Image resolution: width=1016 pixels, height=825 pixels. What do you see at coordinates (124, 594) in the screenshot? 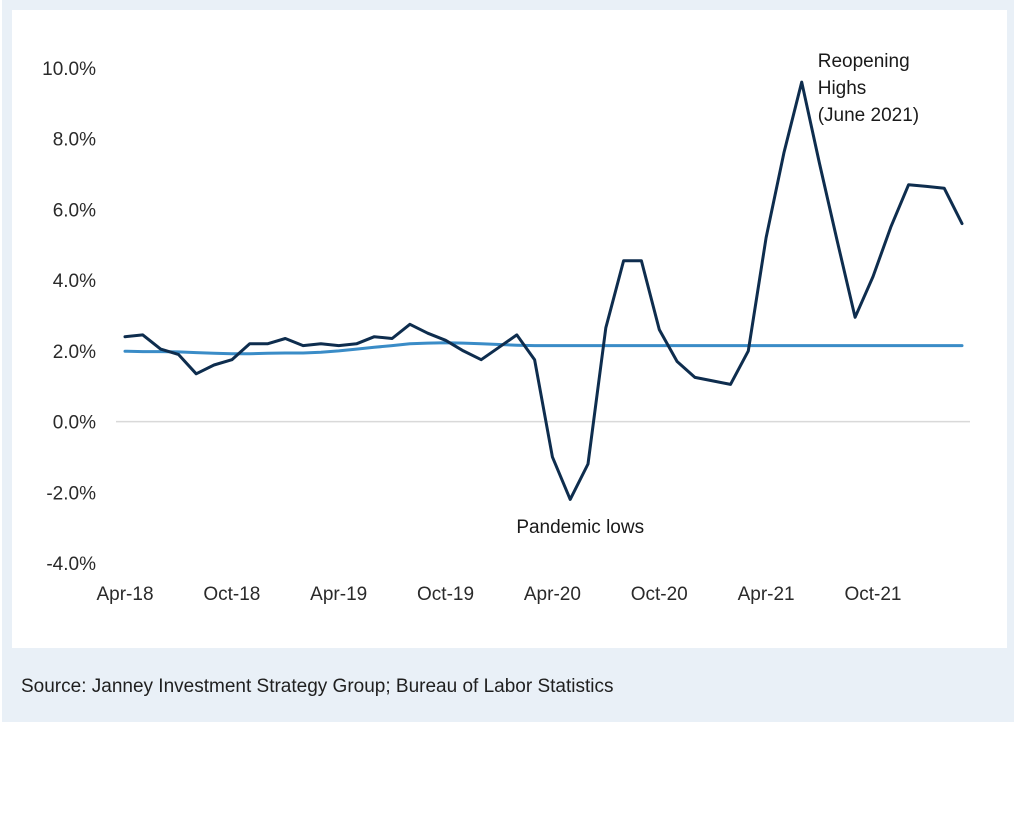
I see `x-tick-label: Apr-18` at bounding box center [124, 594].